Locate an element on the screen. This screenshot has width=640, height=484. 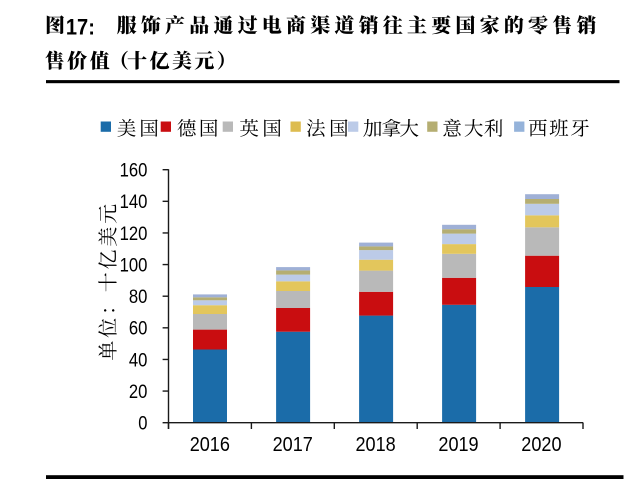
svg-text: 120 is located at coordinates (134, 234).